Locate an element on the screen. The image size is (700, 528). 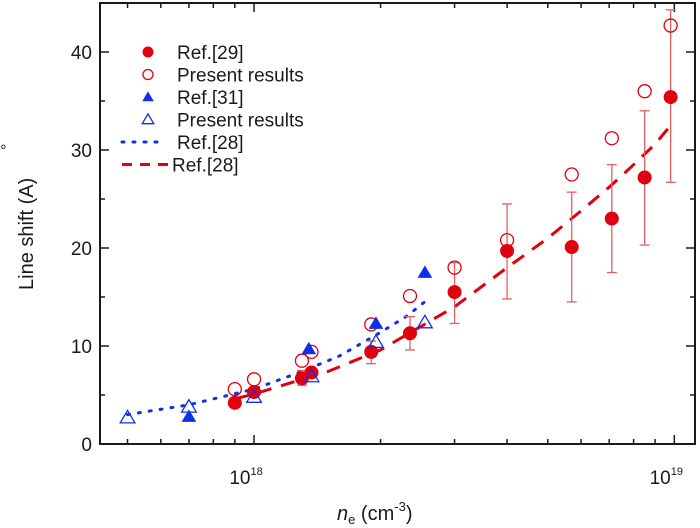
x-axis-title: ne (cm-3) is located at coordinates (374, 513).